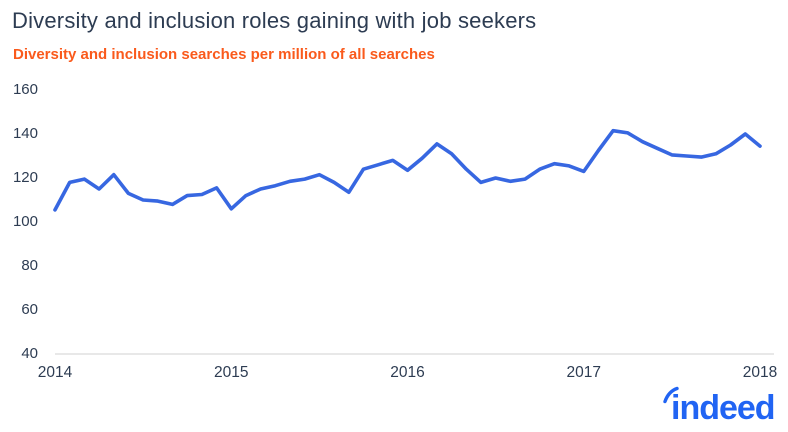 Image resolution: width=788 pixels, height=432 pixels. Describe the element at coordinates (231, 372) in the screenshot. I see `x-tick-label: 2015` at that location.